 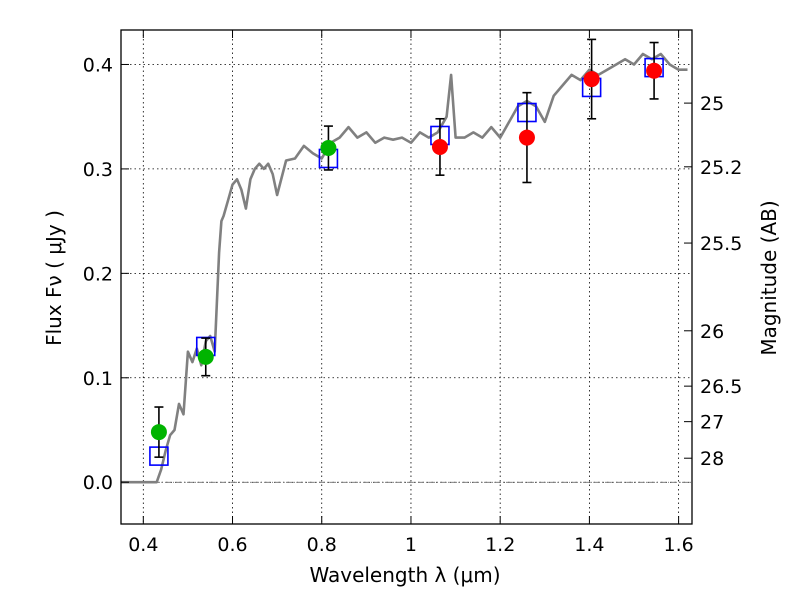 What do you see at coordinates (322, 545) in the screenshot?
I see `x-tick-label: 0.8` at bounding box center [322, 545].